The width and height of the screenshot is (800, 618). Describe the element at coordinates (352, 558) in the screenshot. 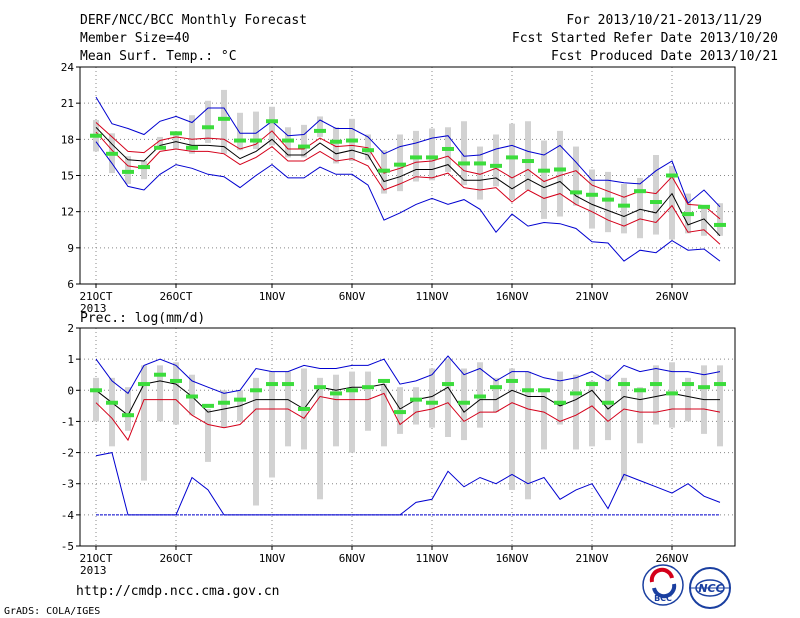

I see `prec-xtick-label: 6NOV` at that location.